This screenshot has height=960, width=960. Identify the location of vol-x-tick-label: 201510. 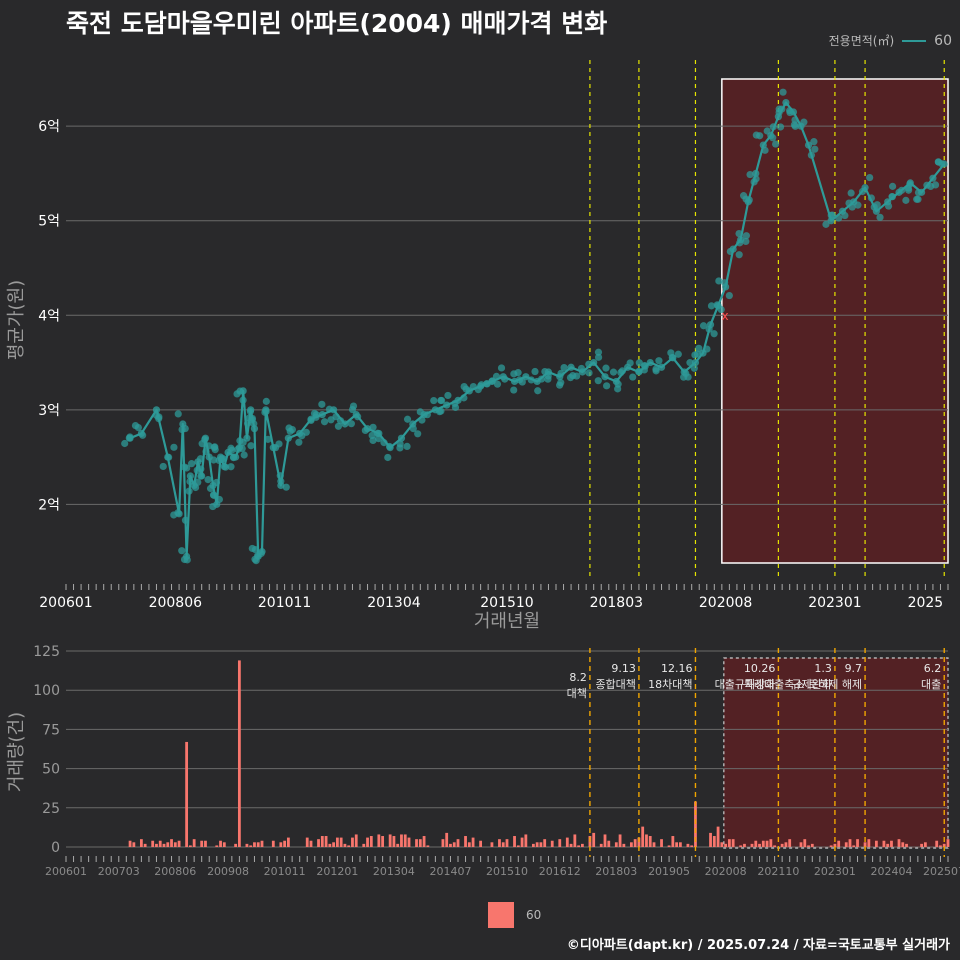
(507, 871).